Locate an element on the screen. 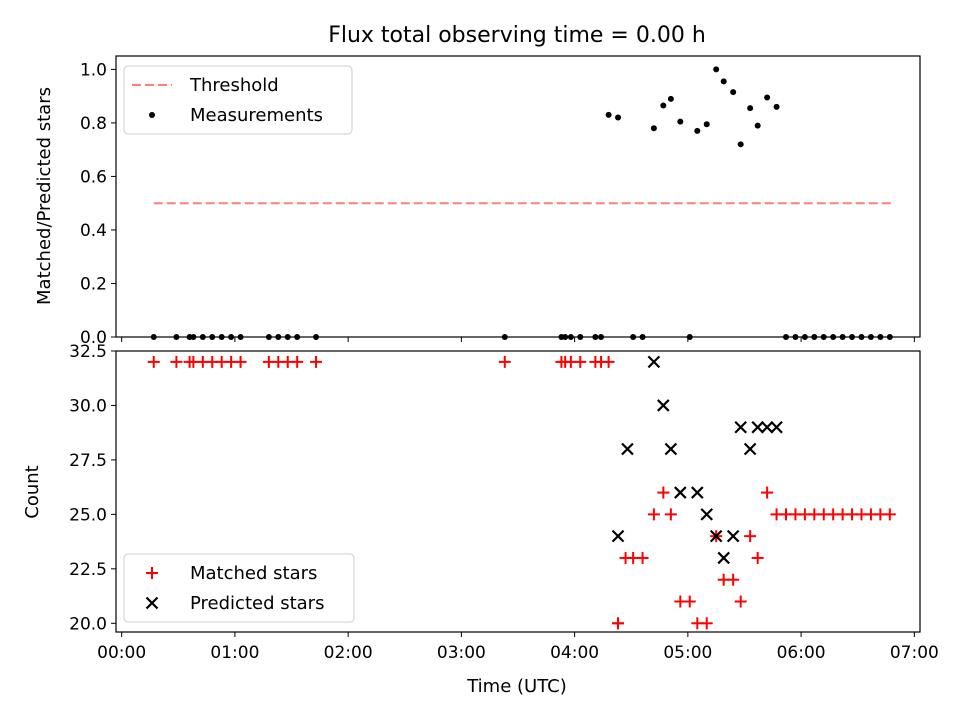  x-tick-label: 00:00 is located at coordinates (121, 653).